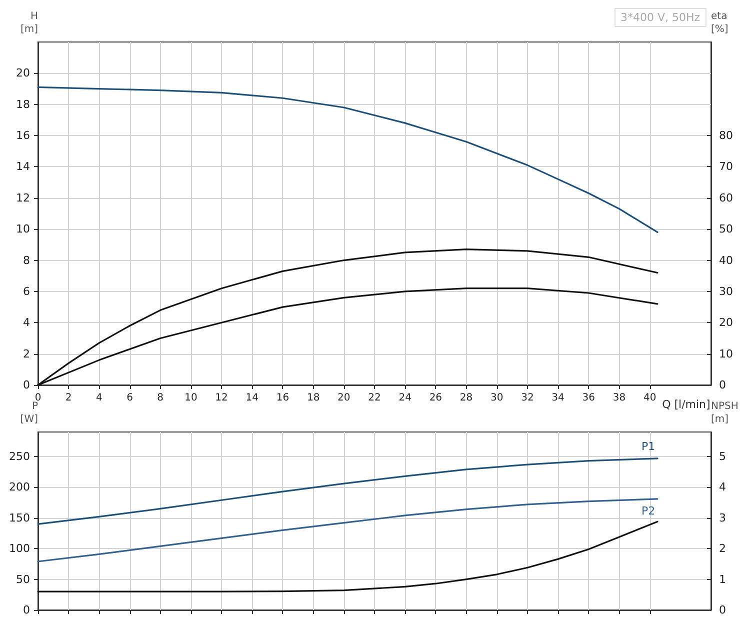  I want to click on x-tick-label: 14, so click(252, 398).